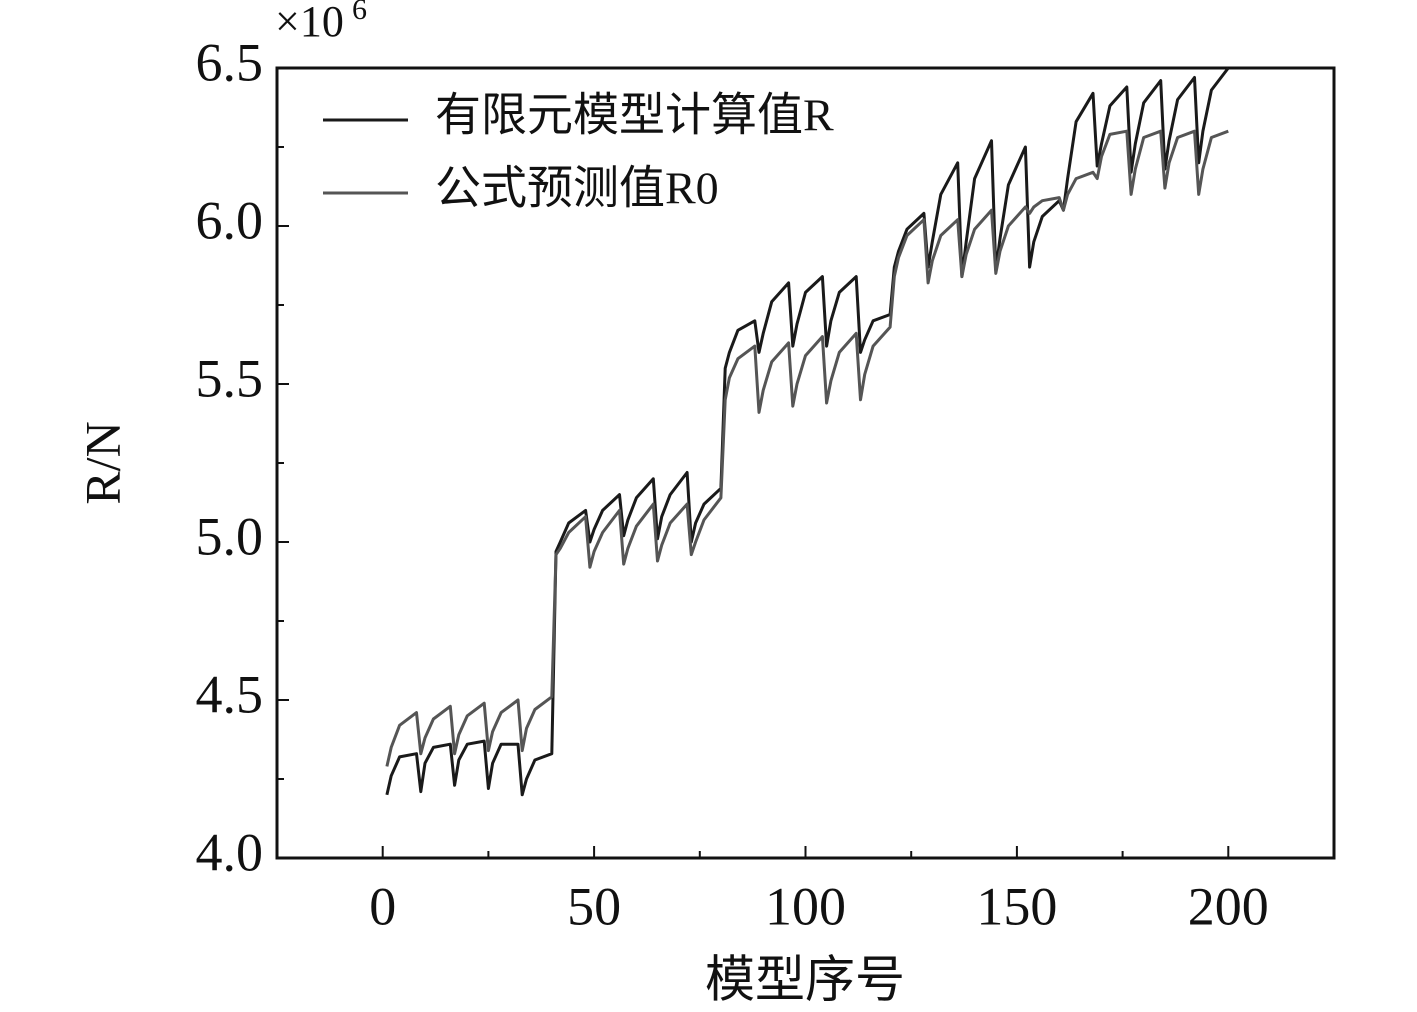 This screenshot has height=1012, width=1417. What do you see at coordinates (230, 62) in the screenshot?
I see `y-tick-label: 6.5` at bounding box center [230, 62].